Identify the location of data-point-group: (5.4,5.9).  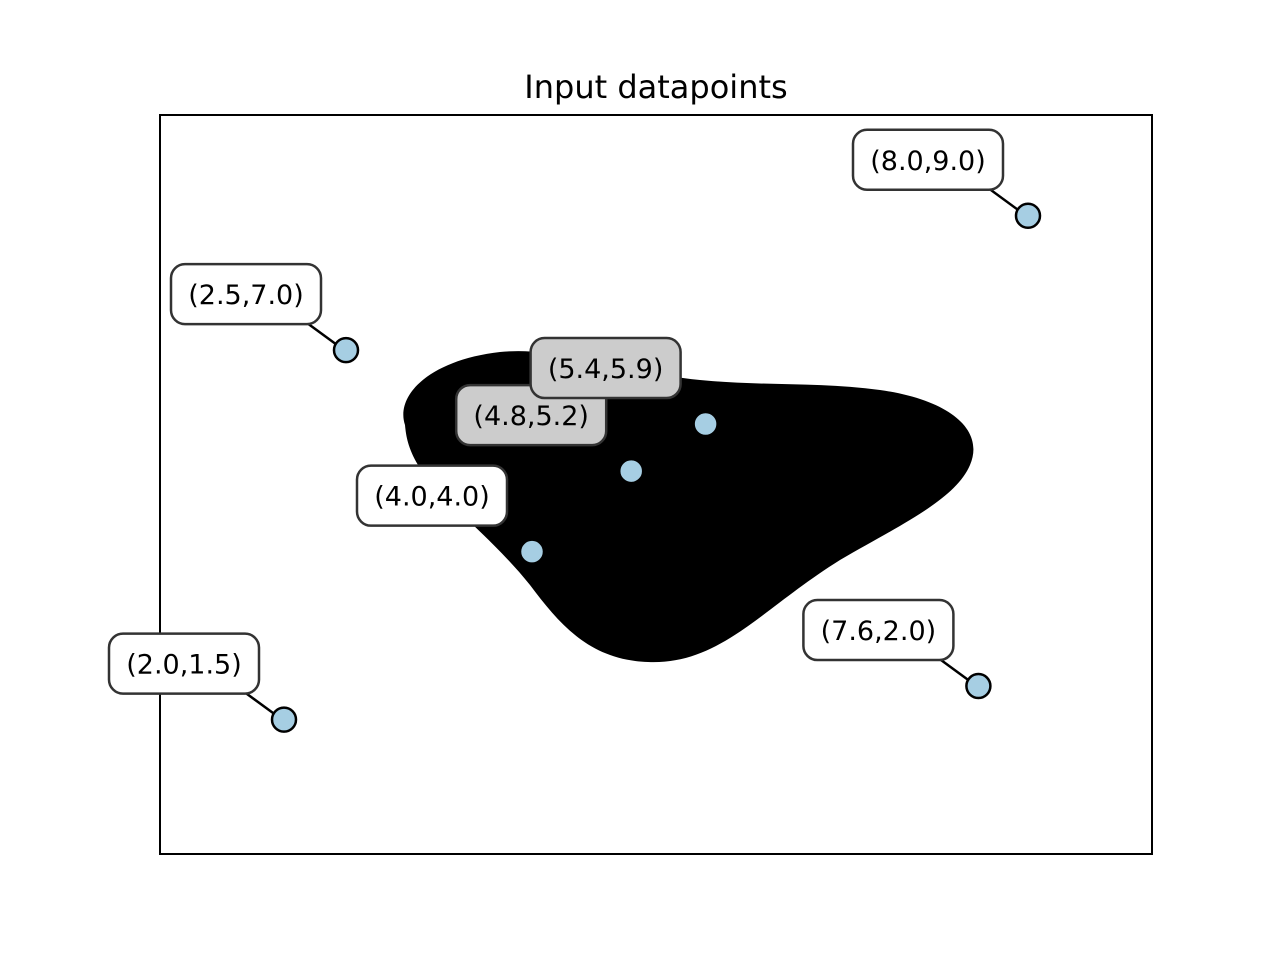
(624, 387).